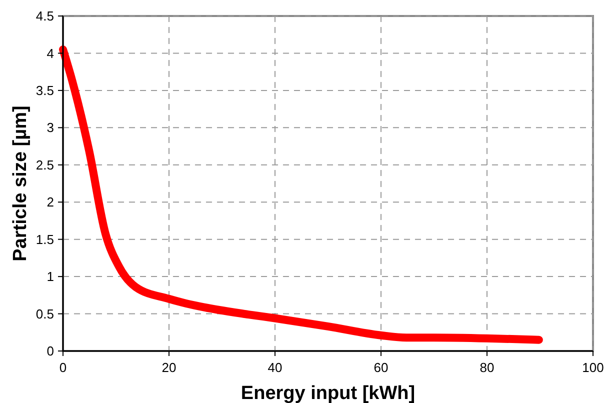 The height and width of the screenshot is (403, 605). I want to click on x-tick-label: 40, so click(275, 367).